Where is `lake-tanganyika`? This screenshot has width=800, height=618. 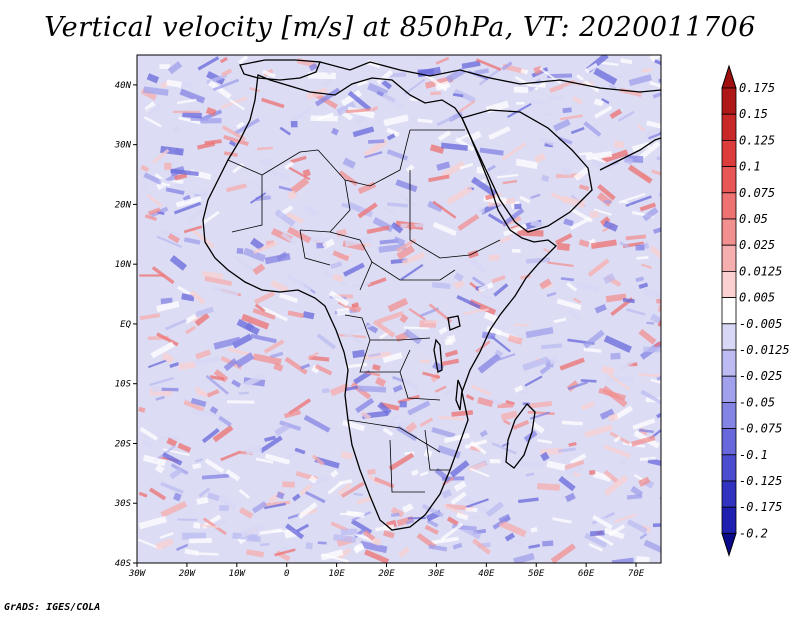
lake-tanganyika is located at coordinates (438, 355).